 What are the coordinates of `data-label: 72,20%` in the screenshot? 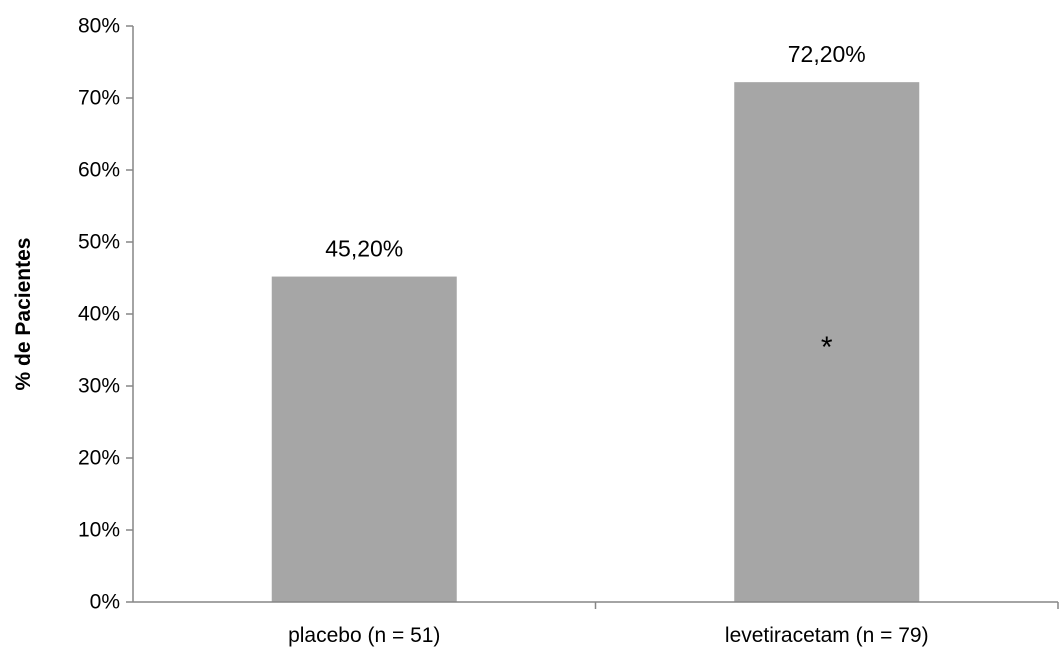 It's located at (827, 54).